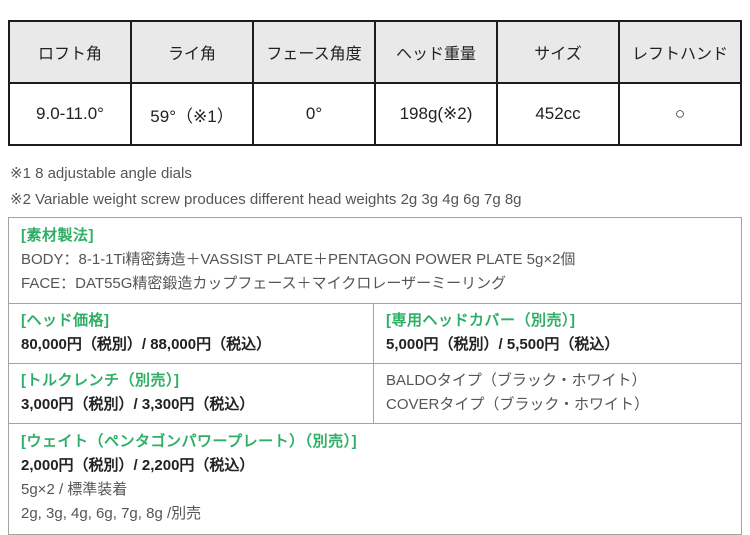  Describe the element at coordinates (557, 333) in the screenshot. I see `section-head-cover-price: [専用ヘッドカバー（別売）] 5,000円（税別）/ 5,500円（税込）` at that location.